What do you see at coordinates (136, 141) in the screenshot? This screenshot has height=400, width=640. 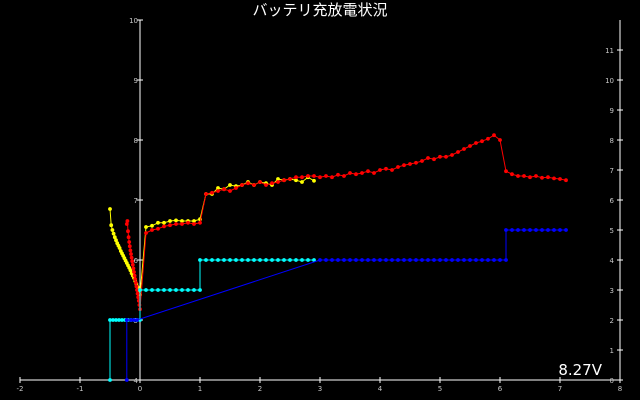 I see `y-left-tick-label: 8` at bounding box center [136, 141].